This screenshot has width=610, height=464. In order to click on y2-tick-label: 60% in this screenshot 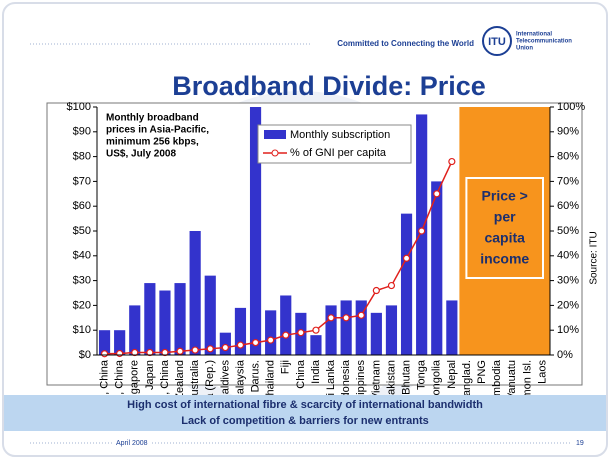, I will do `click(568, 206)`.